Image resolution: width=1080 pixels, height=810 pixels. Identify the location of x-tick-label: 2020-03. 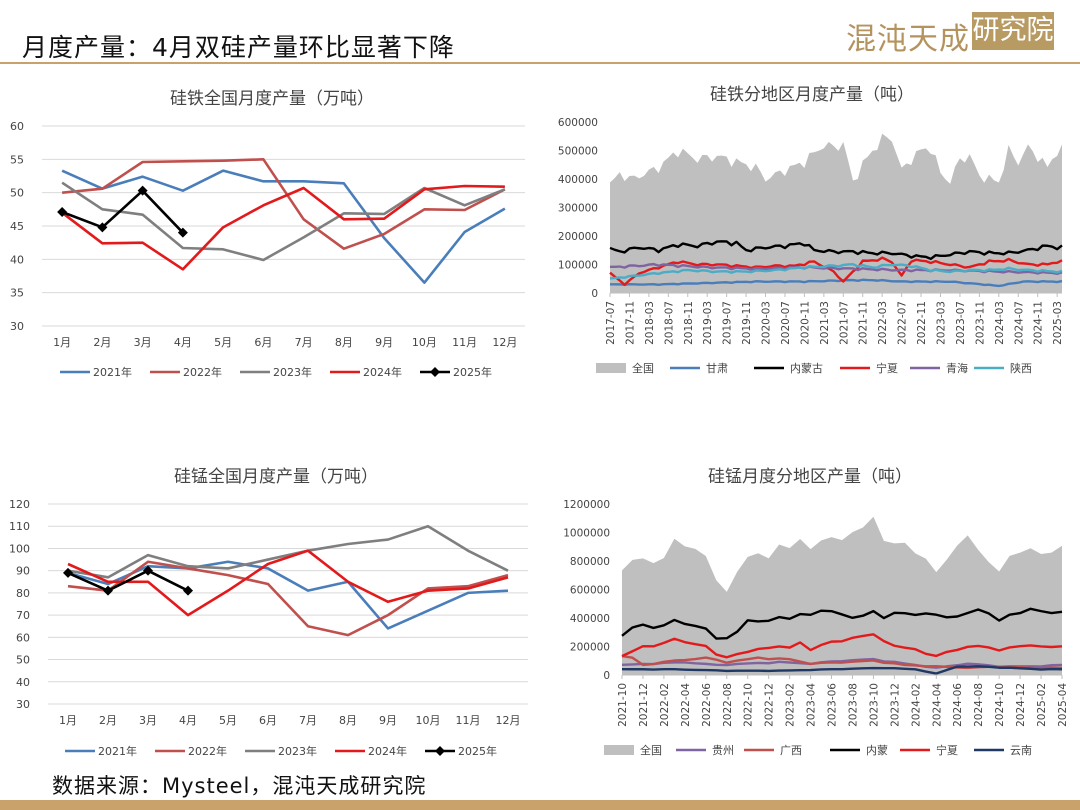
(767, 323).